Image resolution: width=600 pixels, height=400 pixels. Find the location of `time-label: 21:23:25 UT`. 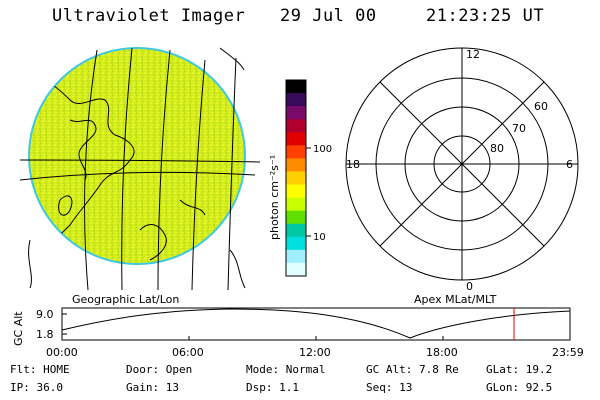

time-label: 21:23:25 UT is located at coordinates (485, 16).